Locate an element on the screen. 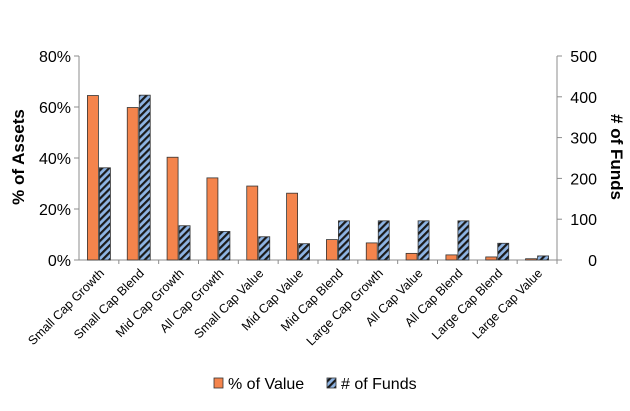 The image size is (630, 411). x-category-label: Mid Cap Growth is located at coordinates (150, 303).